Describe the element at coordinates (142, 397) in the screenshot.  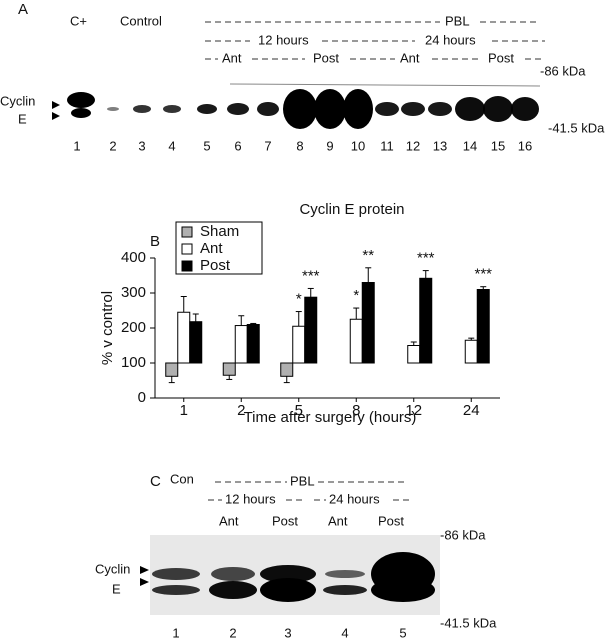
I see `y-tick-label: 0` at that location.